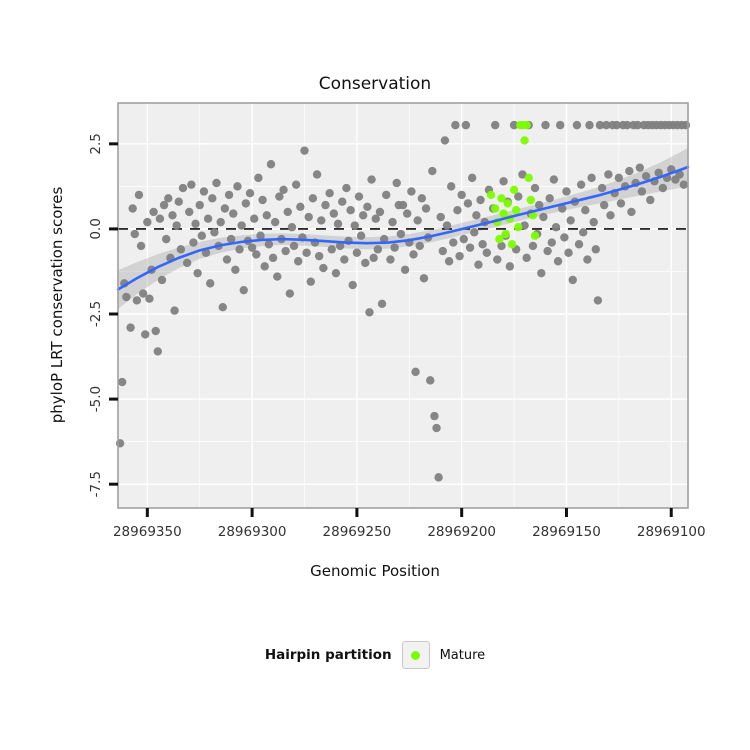 This screenshot has width=750, height=750. I want to click on x-tick-label: 28969350, so click(147, 532).